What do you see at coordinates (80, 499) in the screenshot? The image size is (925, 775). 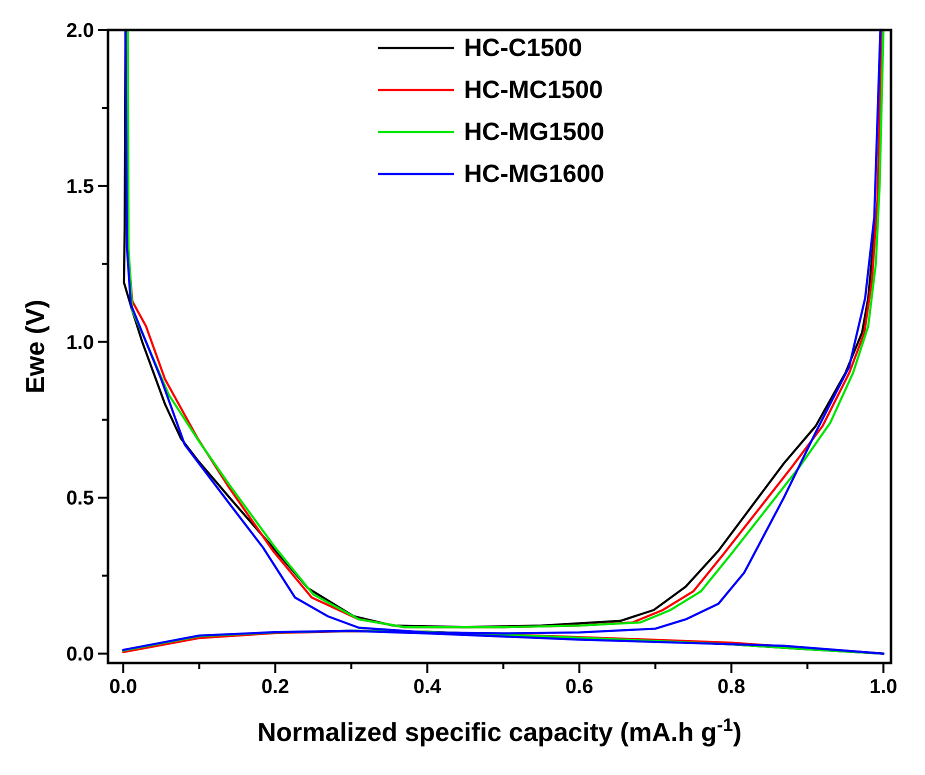 I see `y-tick-label: 0.5` at bounding box center [80, 499].